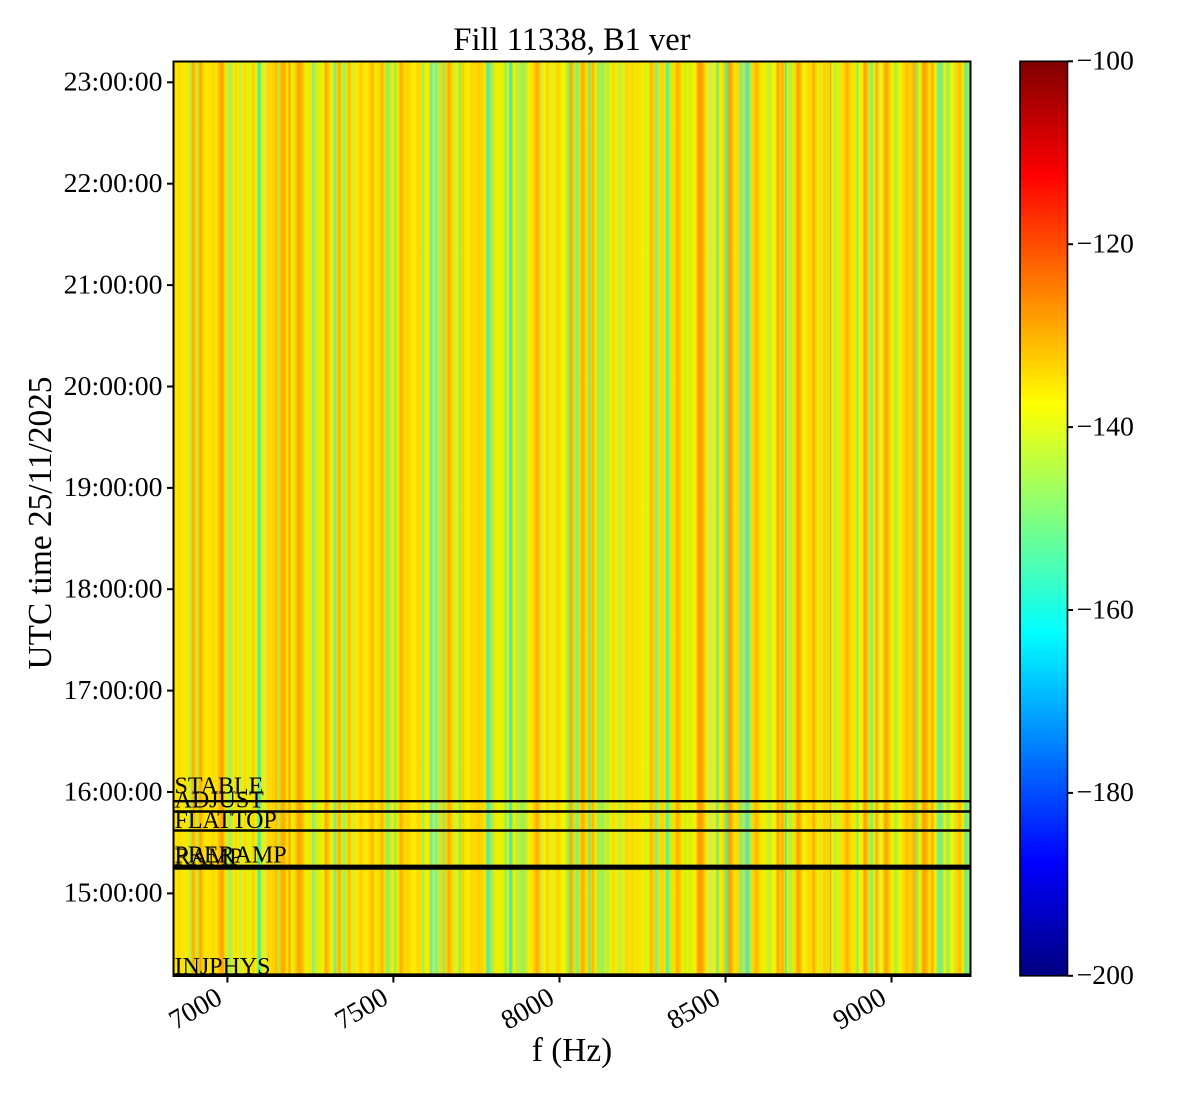  Describe the element at coordinates (113, 183) in the screenshot. I see `svg-text: 22:00:00` at that location.